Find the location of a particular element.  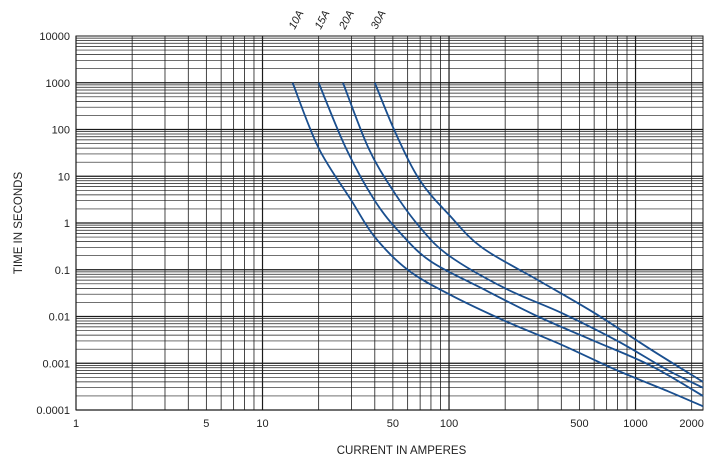

y-tick-label: 0.1 is located at coordinates (62, 271).